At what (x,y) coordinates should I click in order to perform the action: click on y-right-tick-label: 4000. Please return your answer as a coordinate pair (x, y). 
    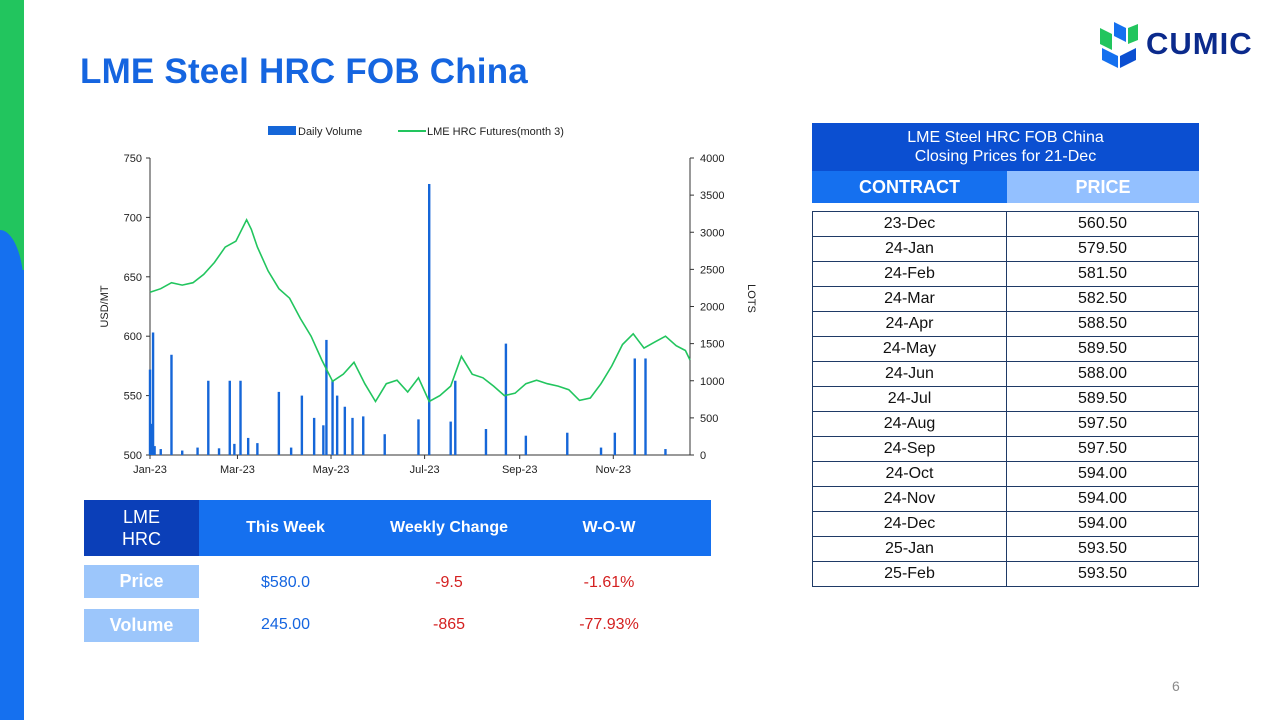
    Looking at the image, I should click on (712, 159).